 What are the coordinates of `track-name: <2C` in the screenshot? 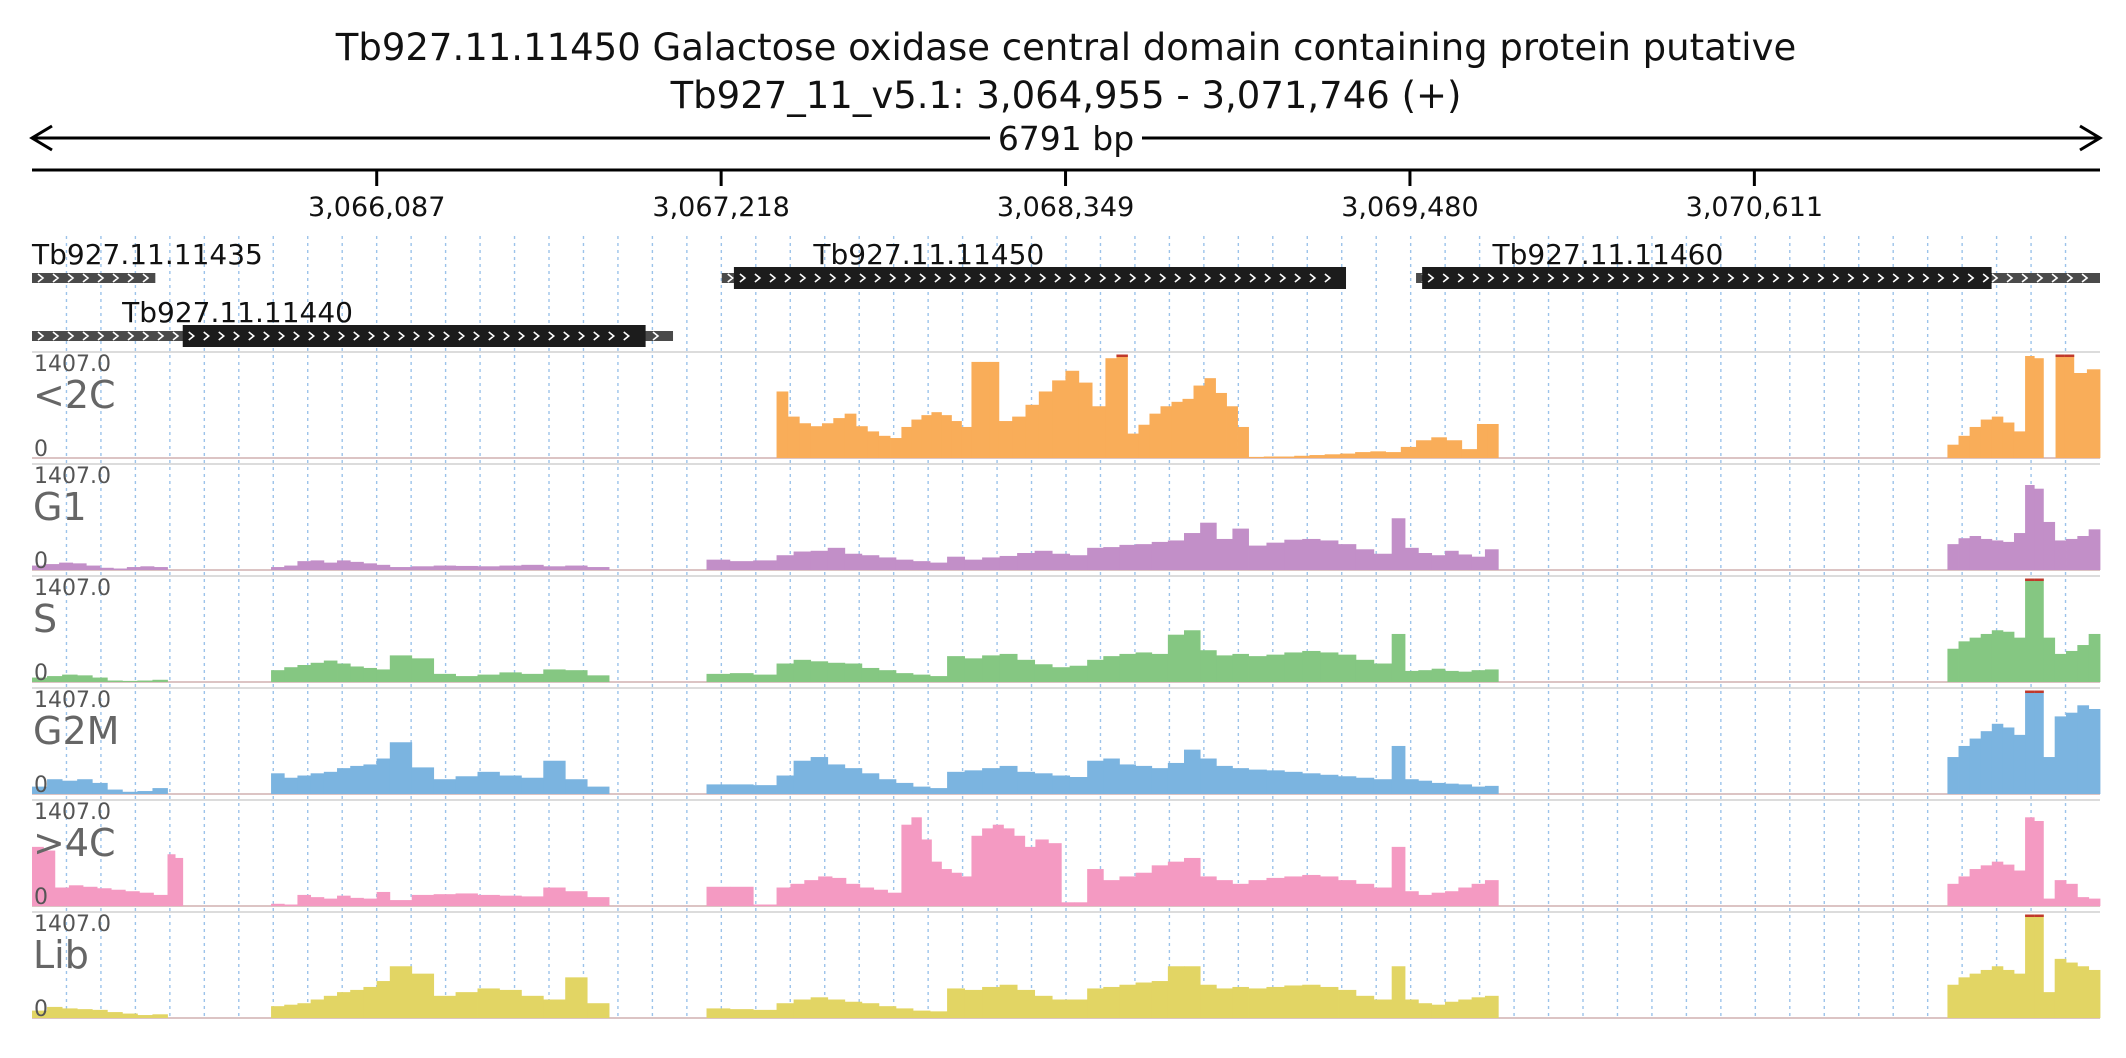 It's located at (74, 395).